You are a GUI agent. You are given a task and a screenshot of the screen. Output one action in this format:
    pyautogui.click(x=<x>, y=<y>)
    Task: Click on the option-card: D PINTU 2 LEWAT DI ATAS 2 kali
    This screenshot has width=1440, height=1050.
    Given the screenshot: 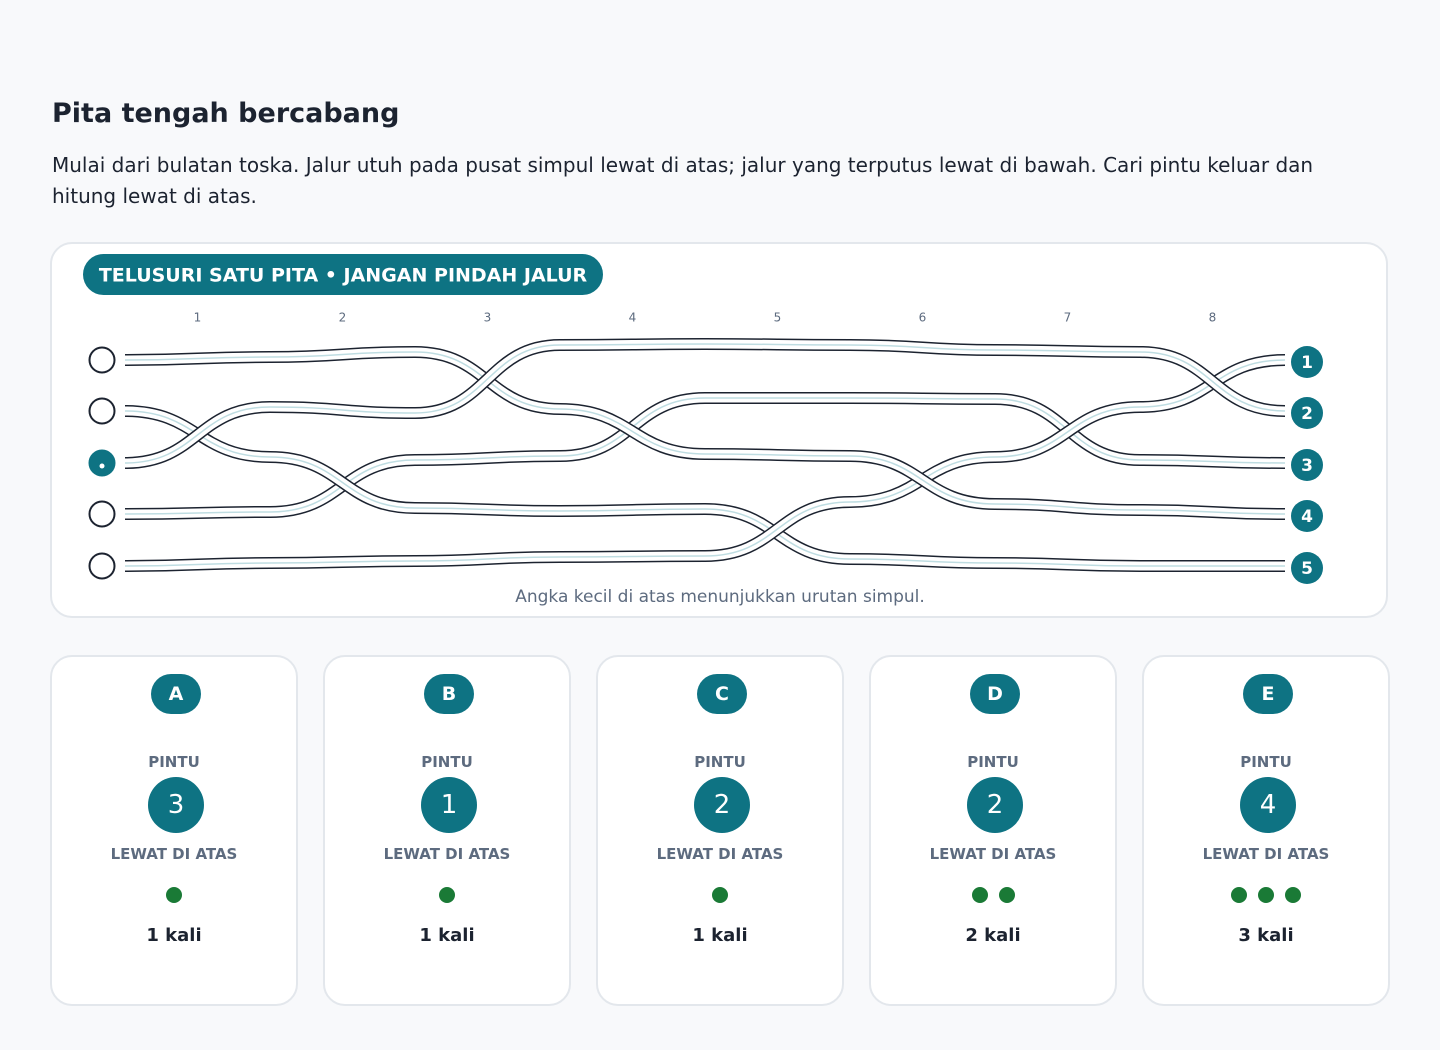 What is the action you would take?
    pyautogui.click(x=993, y=830)
    